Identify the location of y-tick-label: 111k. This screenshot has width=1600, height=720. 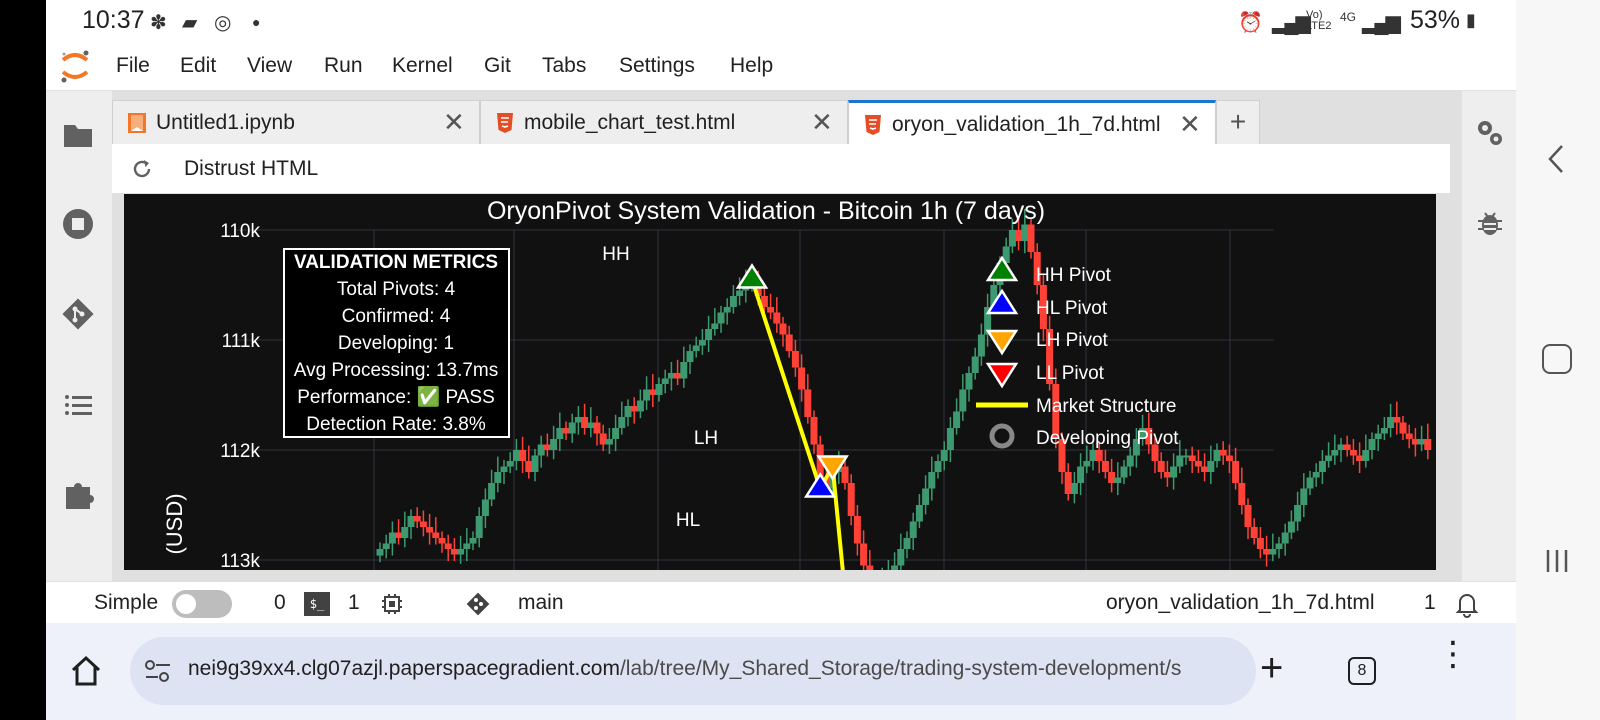
(241, 341).